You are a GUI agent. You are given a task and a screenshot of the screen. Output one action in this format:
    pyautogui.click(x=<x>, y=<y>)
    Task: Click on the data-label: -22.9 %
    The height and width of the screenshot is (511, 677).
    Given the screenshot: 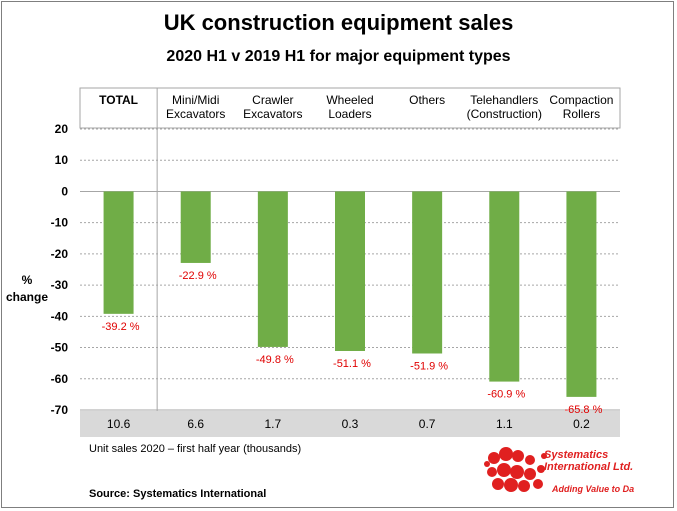 What is the action you would take?
    pyautogui.click(x=198, y=276)
    